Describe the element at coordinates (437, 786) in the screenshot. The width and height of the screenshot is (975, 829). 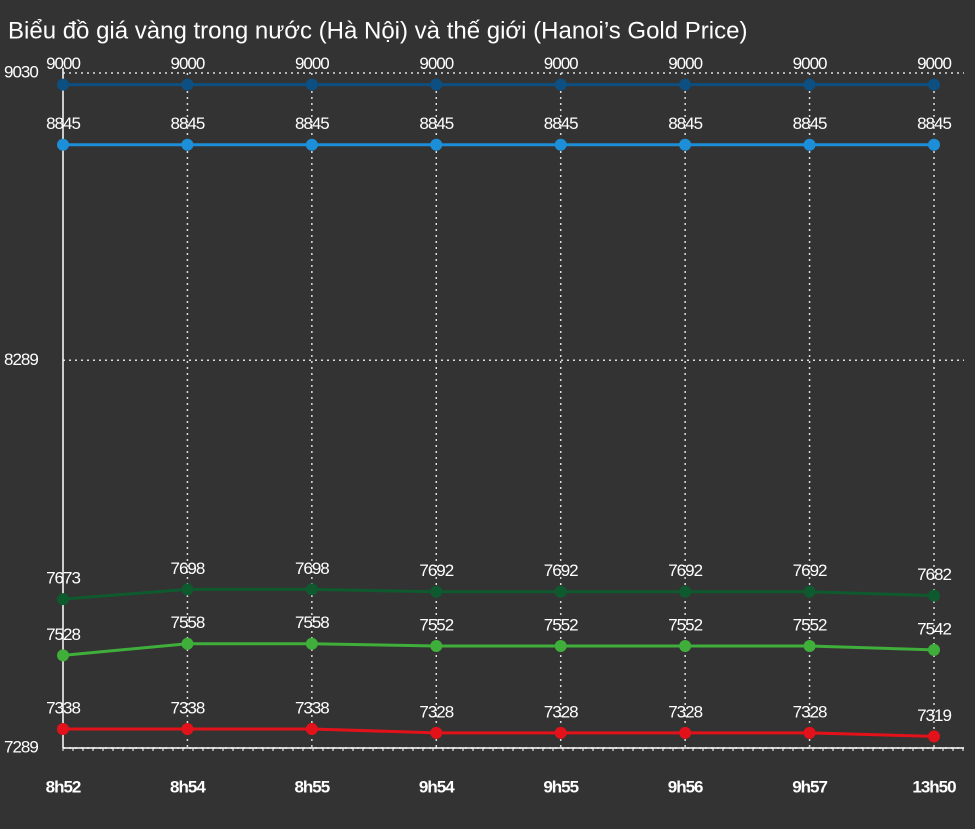
I see `x-tick-label: 9h54` at that location.